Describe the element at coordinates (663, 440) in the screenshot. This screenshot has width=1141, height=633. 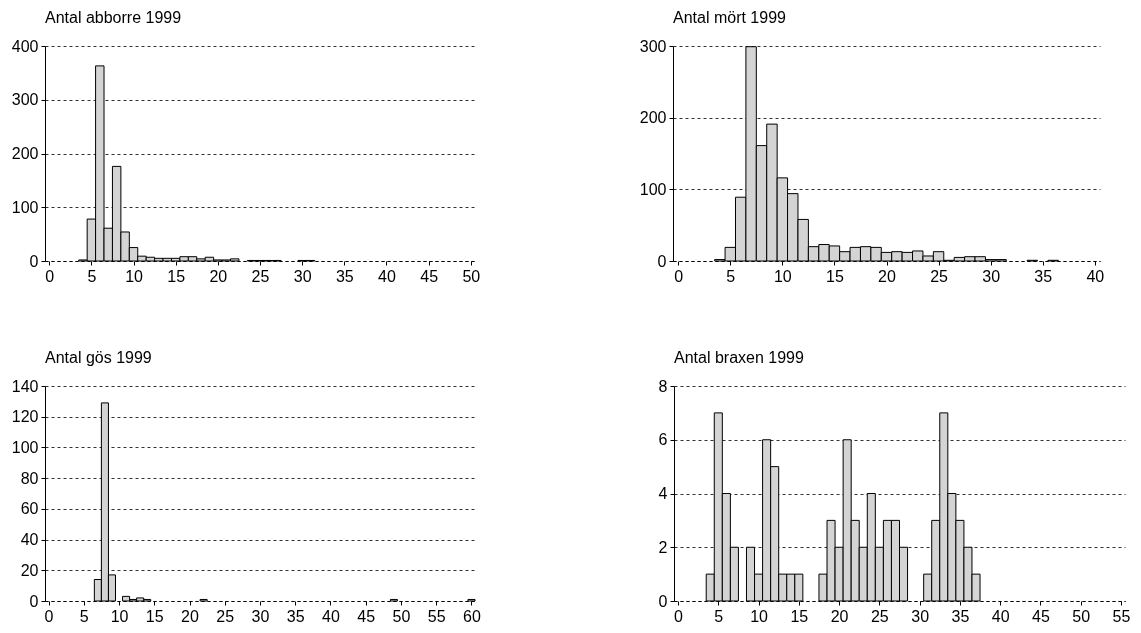
I see `y-tick-label: 6` at that location.